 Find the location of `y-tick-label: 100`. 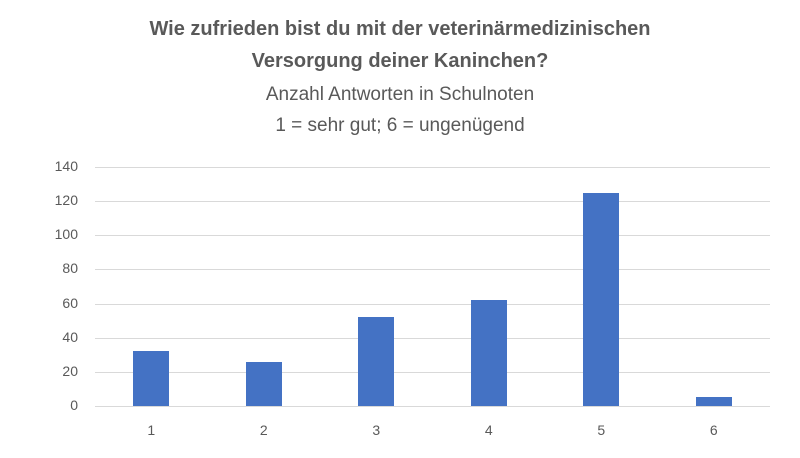

y-tick-label: 100 is located at coordinates (66, 234).